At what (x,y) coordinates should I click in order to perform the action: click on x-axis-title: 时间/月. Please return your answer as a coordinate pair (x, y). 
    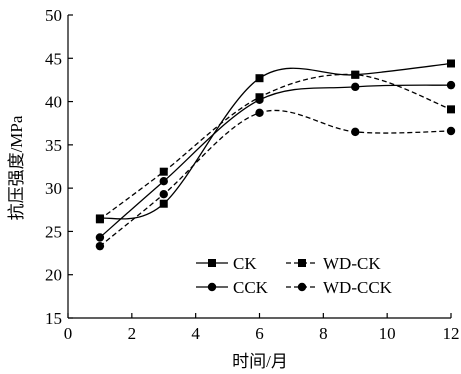
    Looking at the image, I should click on (260, 361).